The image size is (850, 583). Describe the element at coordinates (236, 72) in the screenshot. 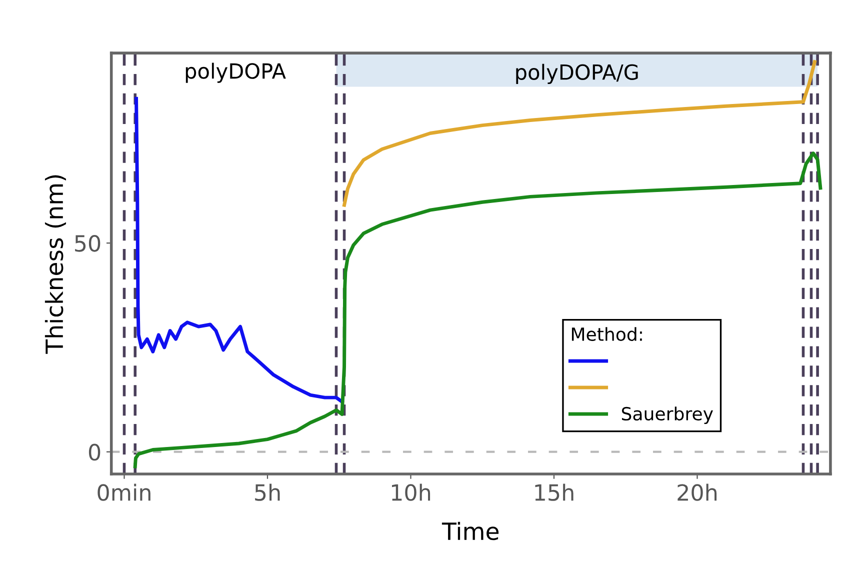

I see `annotation: polyDOPA` at that location.